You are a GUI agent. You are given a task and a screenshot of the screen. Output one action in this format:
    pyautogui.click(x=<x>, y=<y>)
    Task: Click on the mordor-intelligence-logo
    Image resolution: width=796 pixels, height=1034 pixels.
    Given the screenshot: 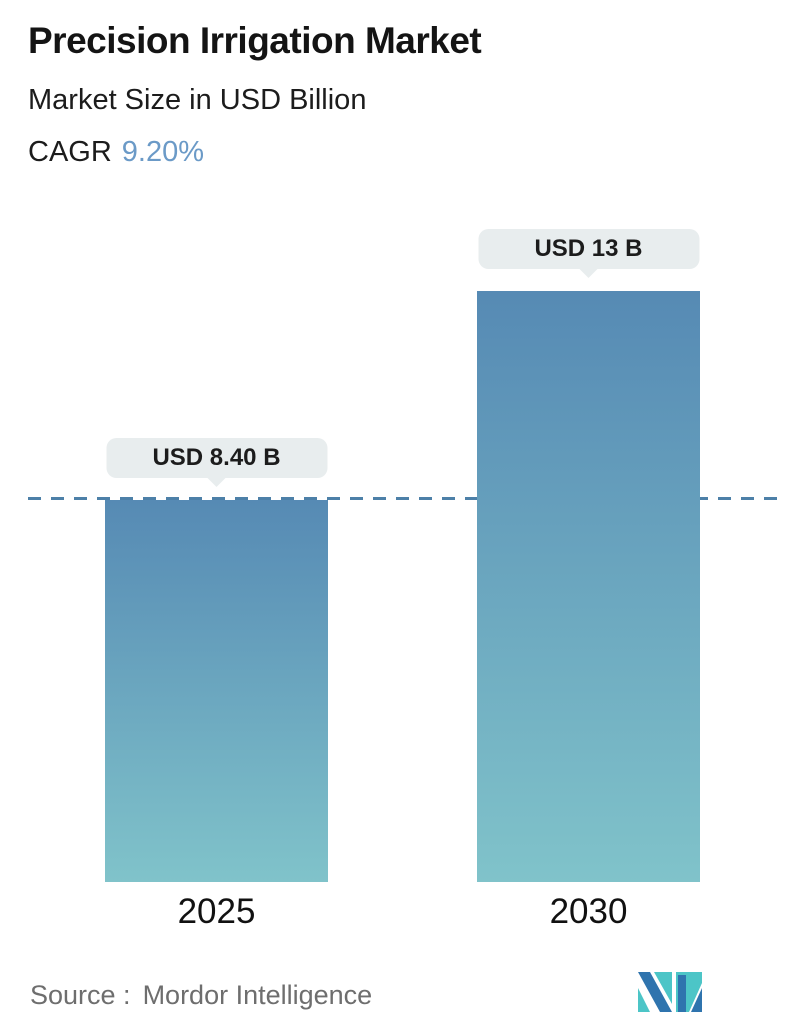 What is the action you would take?
    pyautogui.click(x=670, y=992)
    